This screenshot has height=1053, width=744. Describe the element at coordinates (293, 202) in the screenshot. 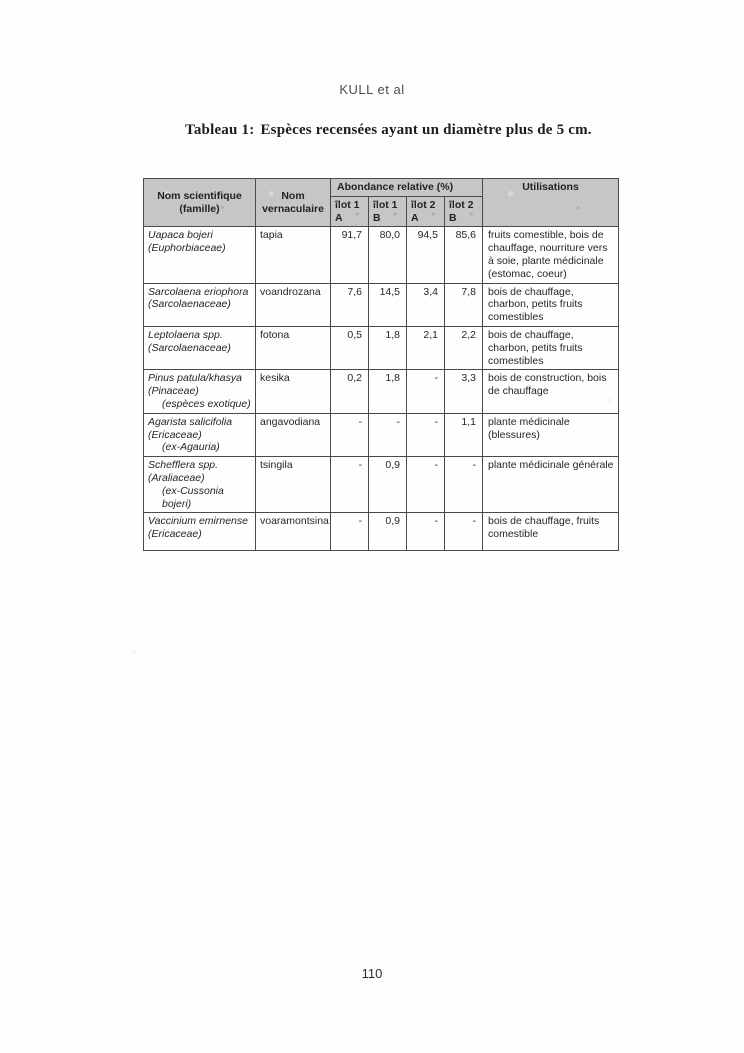

I see `column-header-vernacular-name: Nom vernaculaire` at that location.